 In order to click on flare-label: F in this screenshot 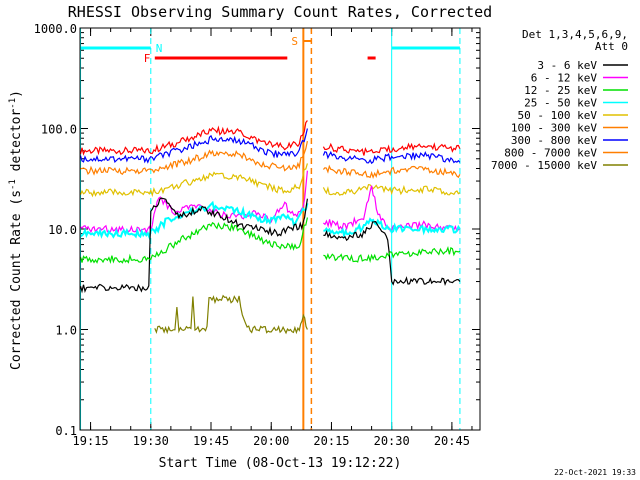, I will do `click(147, 58)`.